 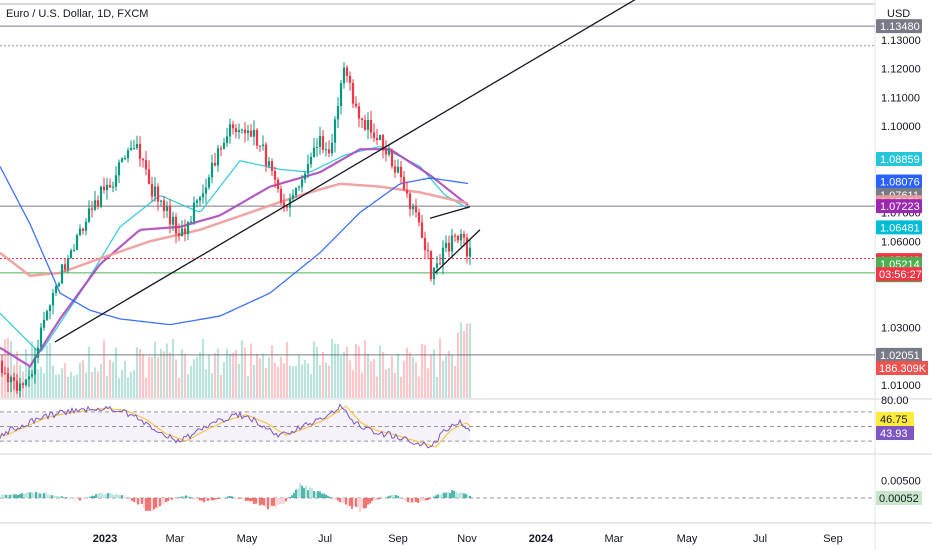 I want to click on rsi-value-tag, so click(x=895, y=419).